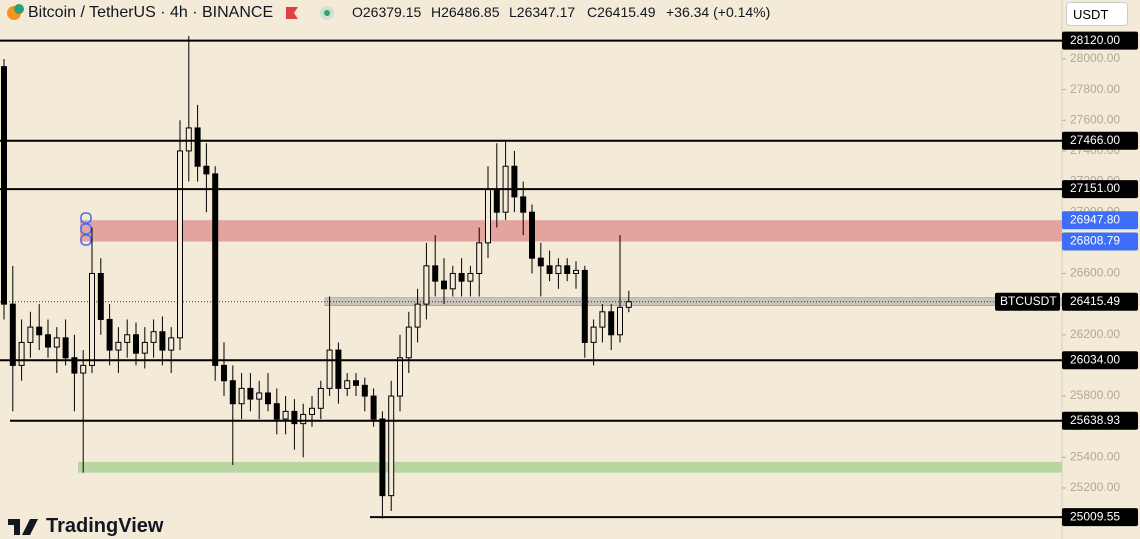  What do you see at coordinates (1095, 119) in the screenshot?
I see `y-tick-label: 27600.00` at bounding box center [1095, 119].